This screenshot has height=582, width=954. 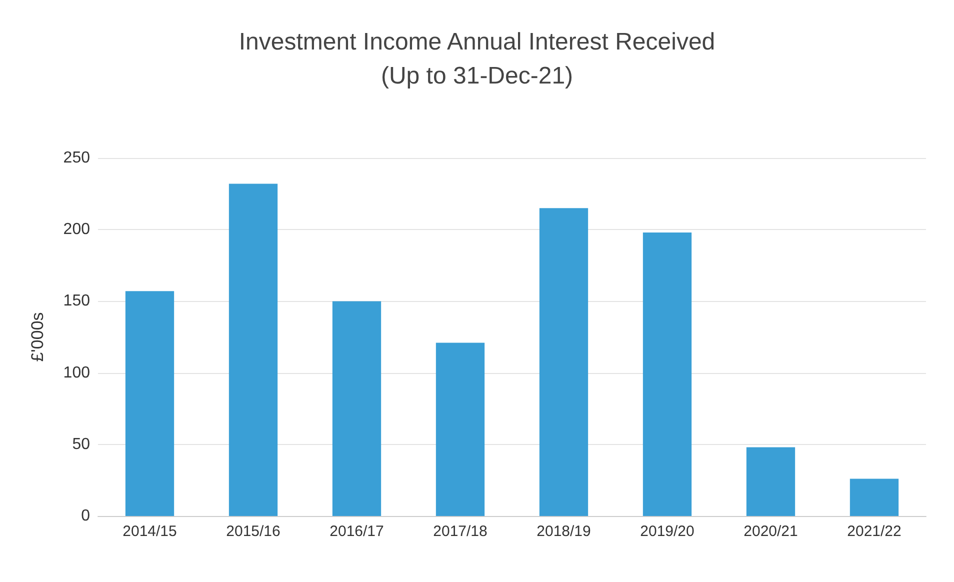 I want to click on x-tick-label: 2015/16, so click(x=253, y=531).